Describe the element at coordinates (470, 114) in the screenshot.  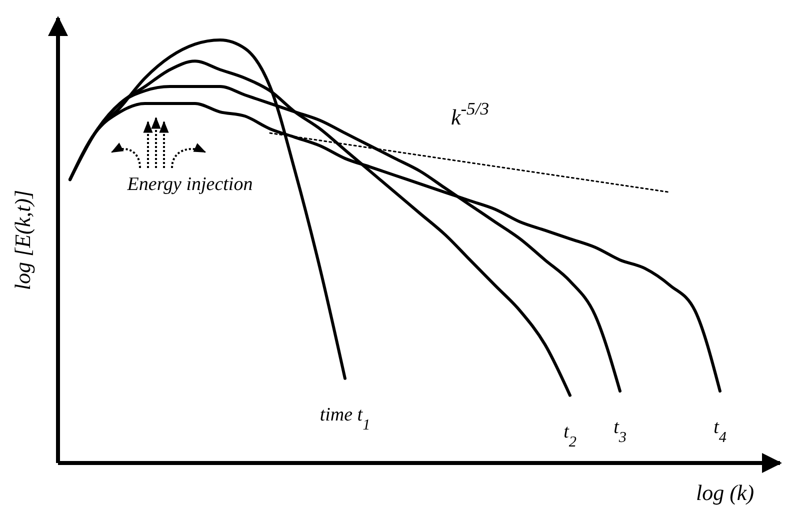
I see `series-label: k$^{-5/3}$` at that location.